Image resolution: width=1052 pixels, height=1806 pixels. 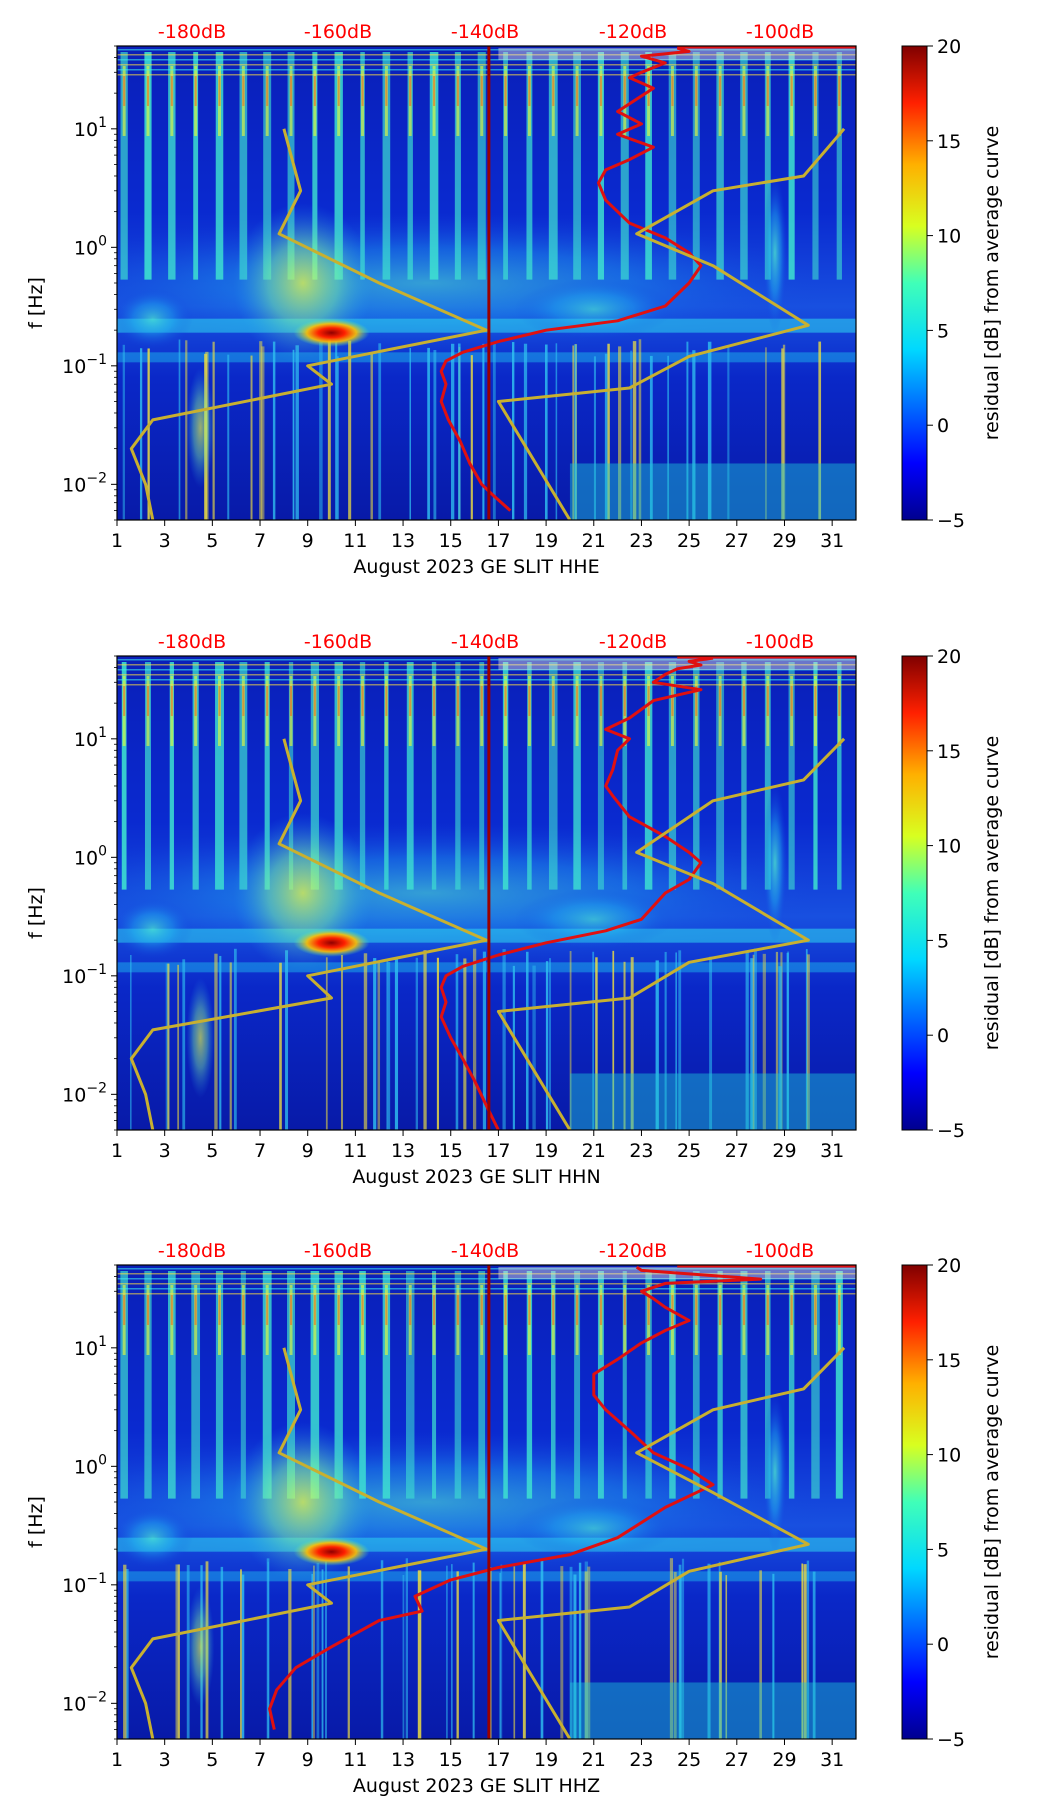 What do you see at coordinates (403, 1151) in the screenshot?
I see `x-tick-label: 13` at bounding box center [403, 1151].